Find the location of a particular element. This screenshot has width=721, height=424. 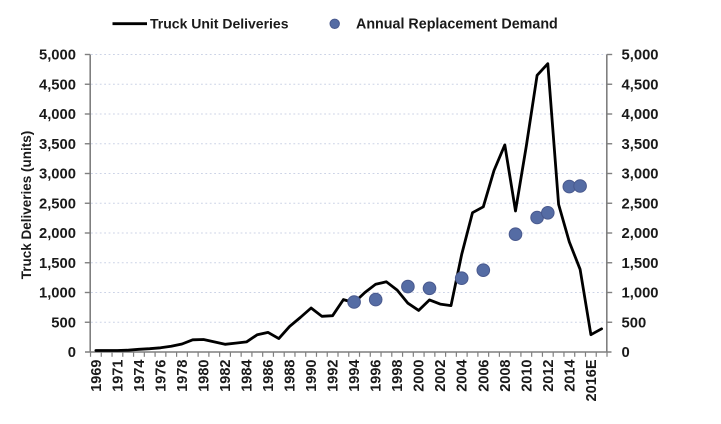

svg-text: 2000 is located at coordinates (420, 376).